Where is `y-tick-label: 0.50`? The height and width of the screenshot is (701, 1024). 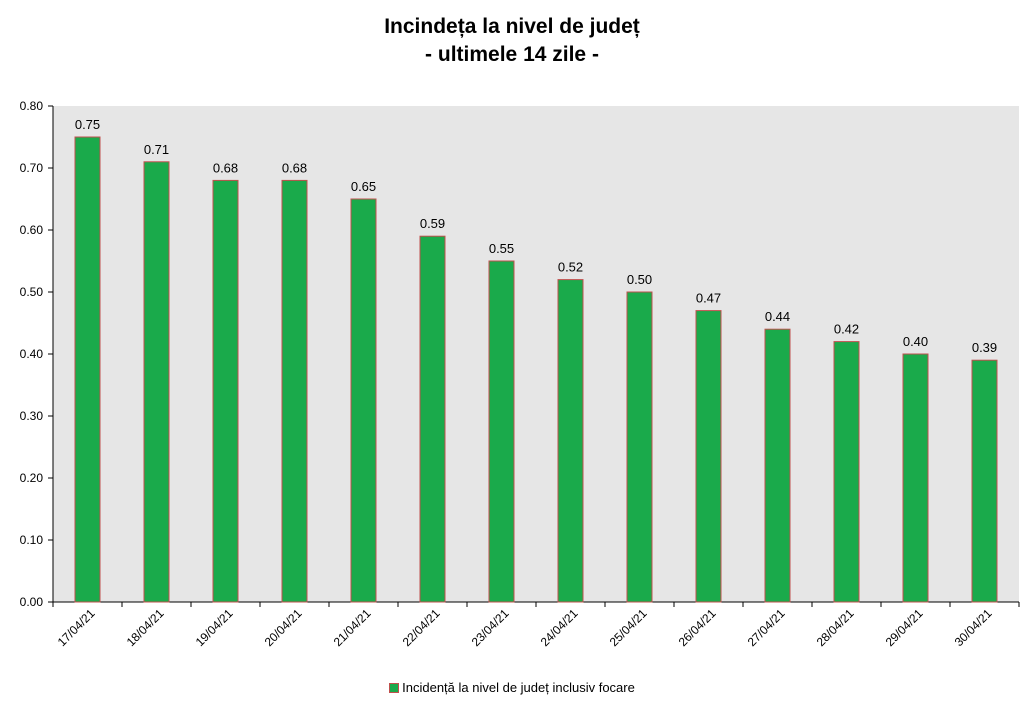
y-tick-label: 0.50 is located at coordinates (32, 292).